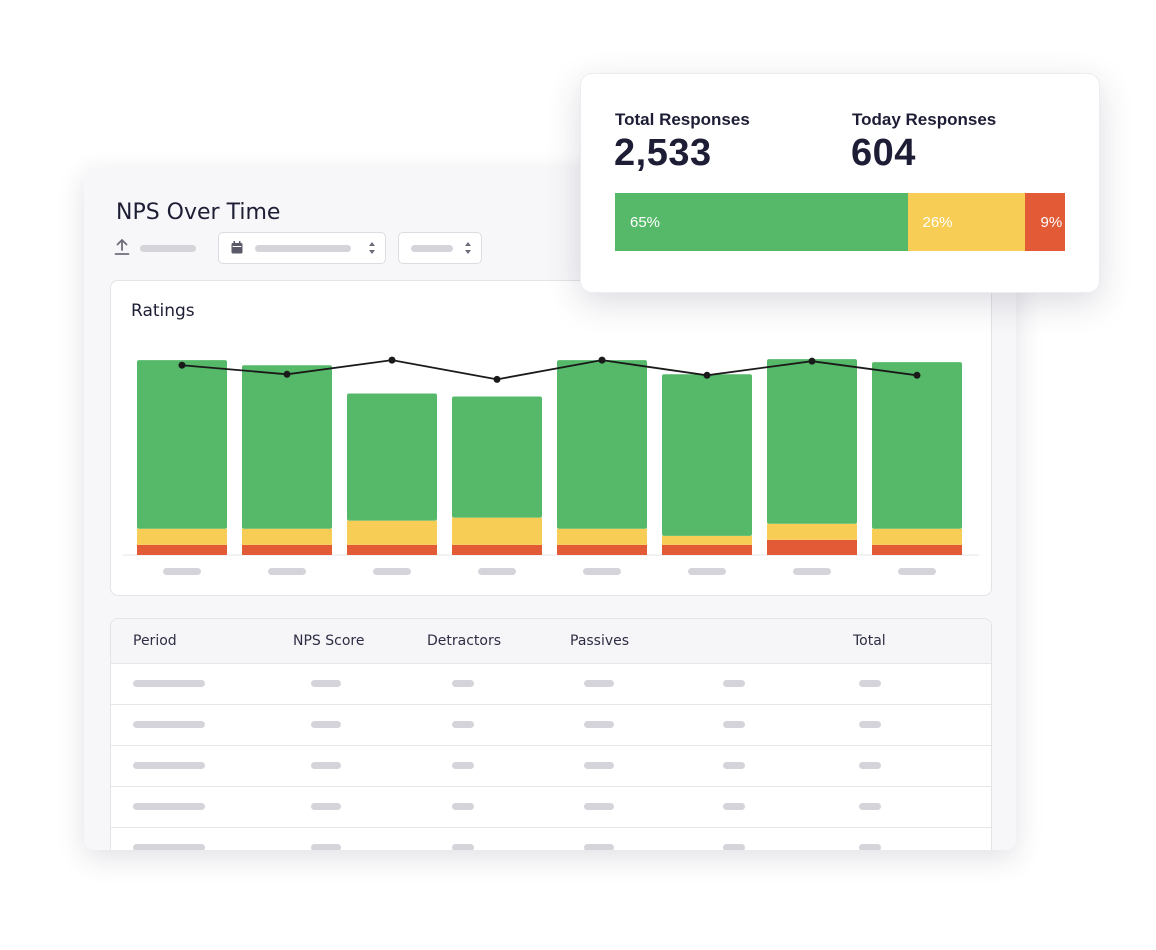  I want to click on interval-select, so click(440, 248).